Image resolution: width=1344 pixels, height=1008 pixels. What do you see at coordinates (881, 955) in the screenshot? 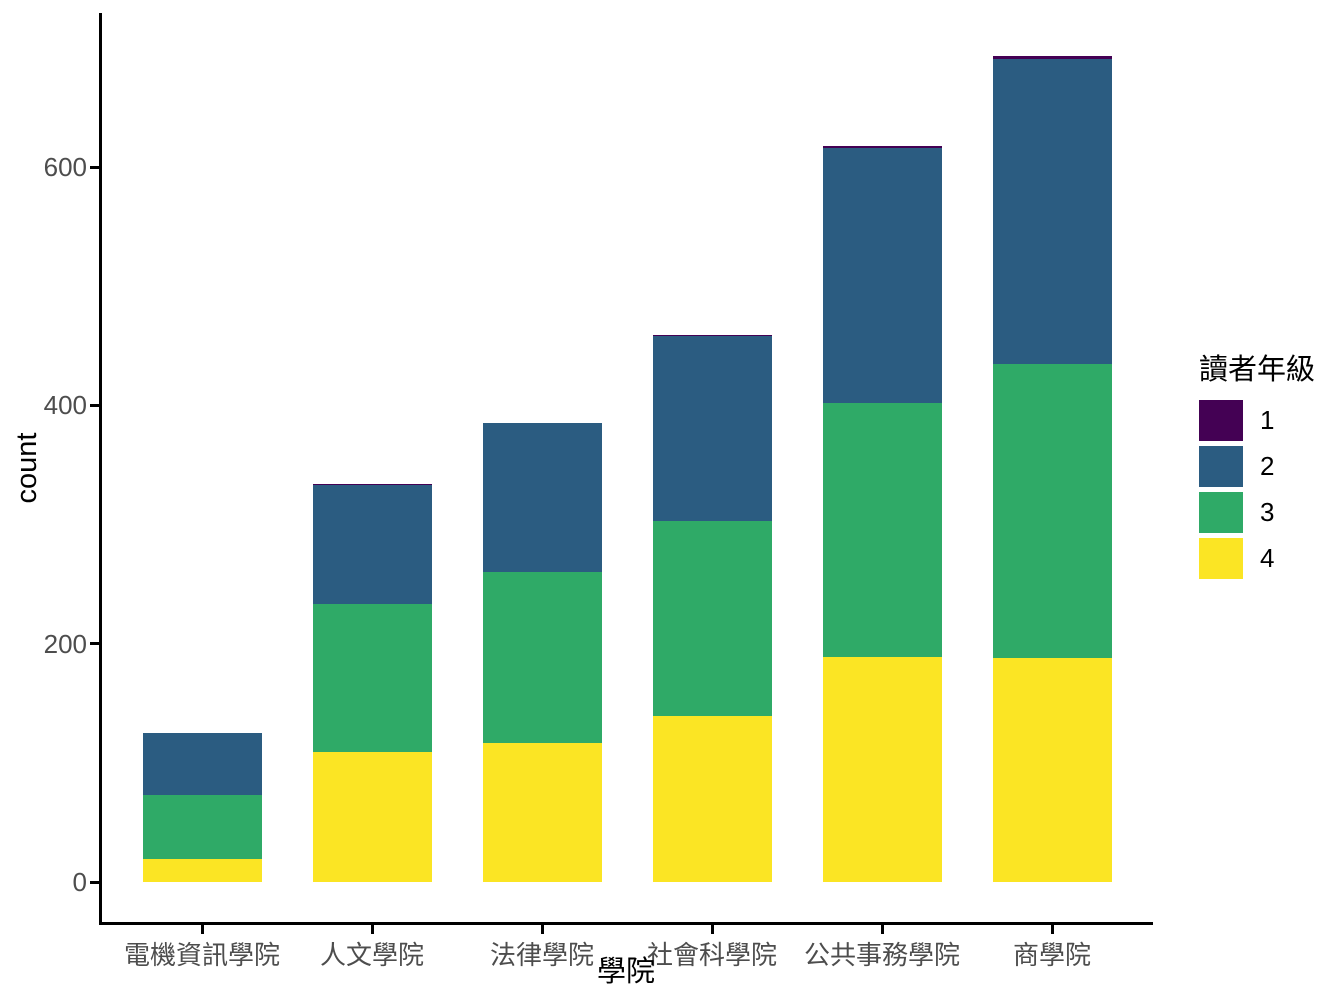
I see `x-tick-label: 公共事務學院` at bounding box center [881, 955].